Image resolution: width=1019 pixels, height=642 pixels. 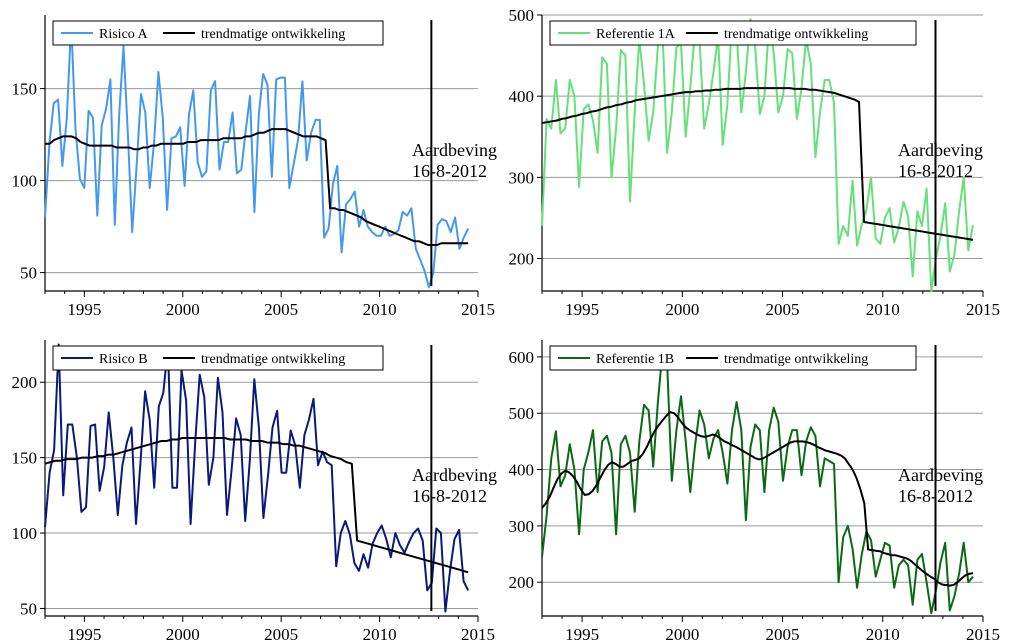 What do you see at coordinates (124, 34) in the screenshot?
I see `legend-label-observed: Risico A` at bounding box center [124, 34].